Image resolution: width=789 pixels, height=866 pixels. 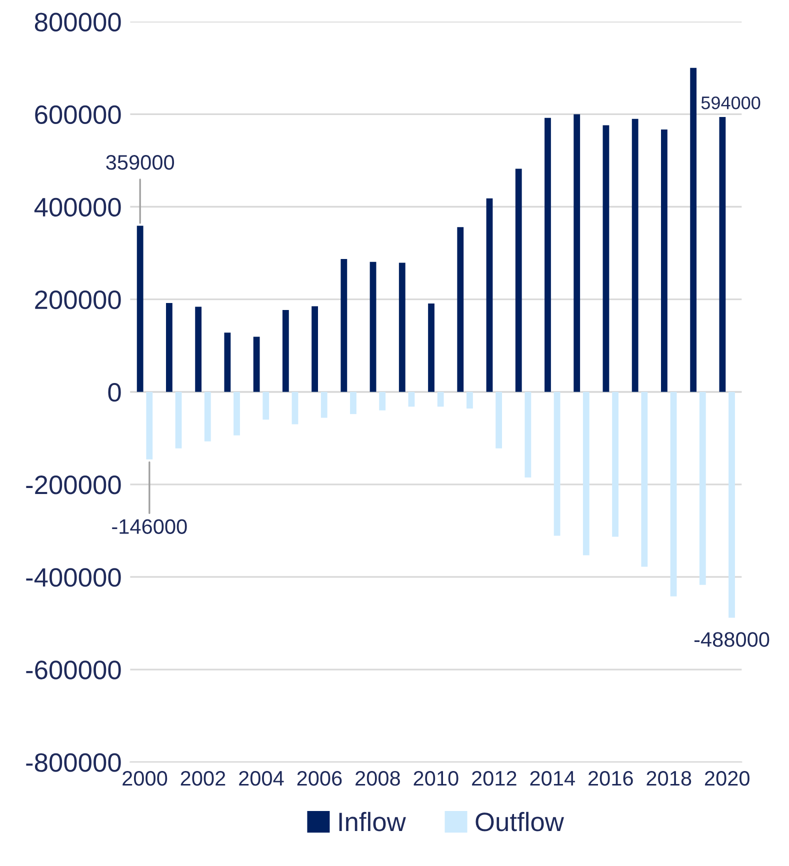 I want to click on x-tick-label: 2014, so click(x=552, y=778).